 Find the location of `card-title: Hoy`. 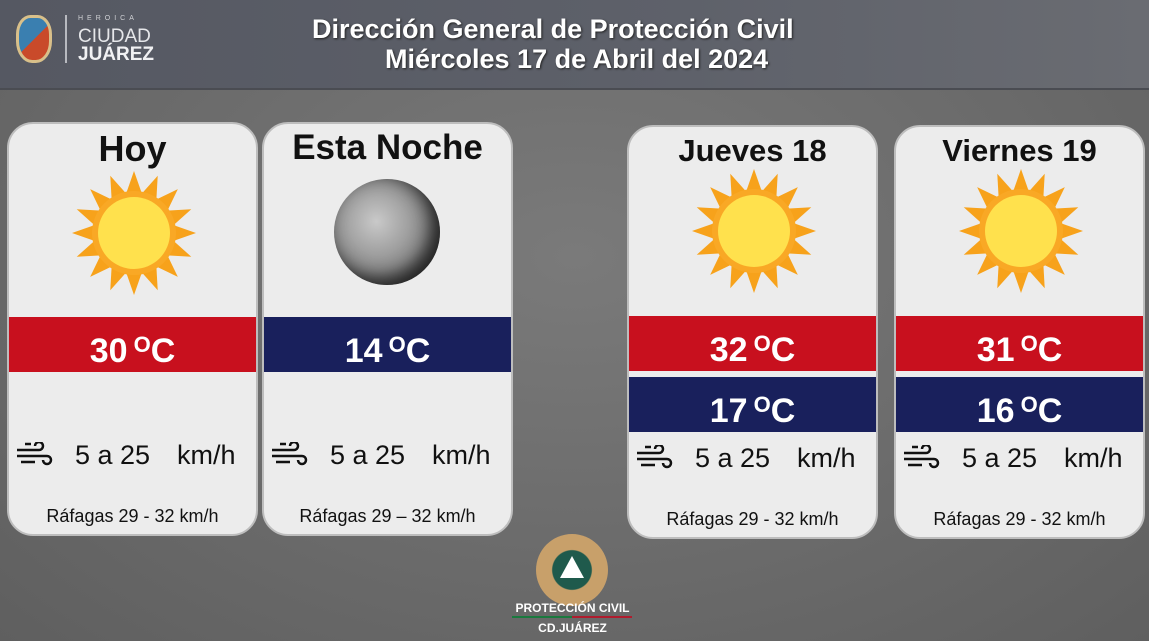

card-title: Hoy is located at coordinates (132, 148).